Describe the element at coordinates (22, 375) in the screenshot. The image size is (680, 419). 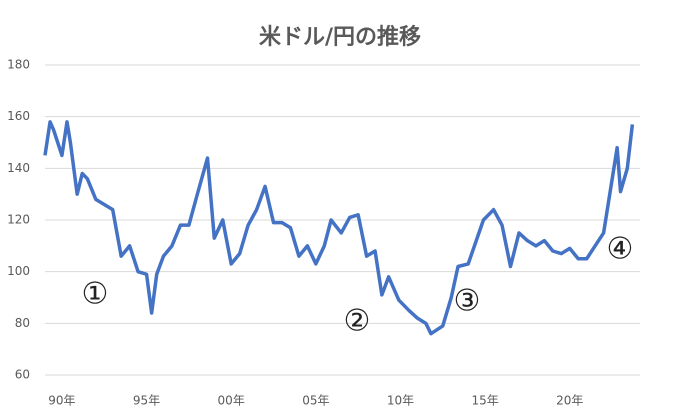
I see `y-tick-label: 60` at that location.